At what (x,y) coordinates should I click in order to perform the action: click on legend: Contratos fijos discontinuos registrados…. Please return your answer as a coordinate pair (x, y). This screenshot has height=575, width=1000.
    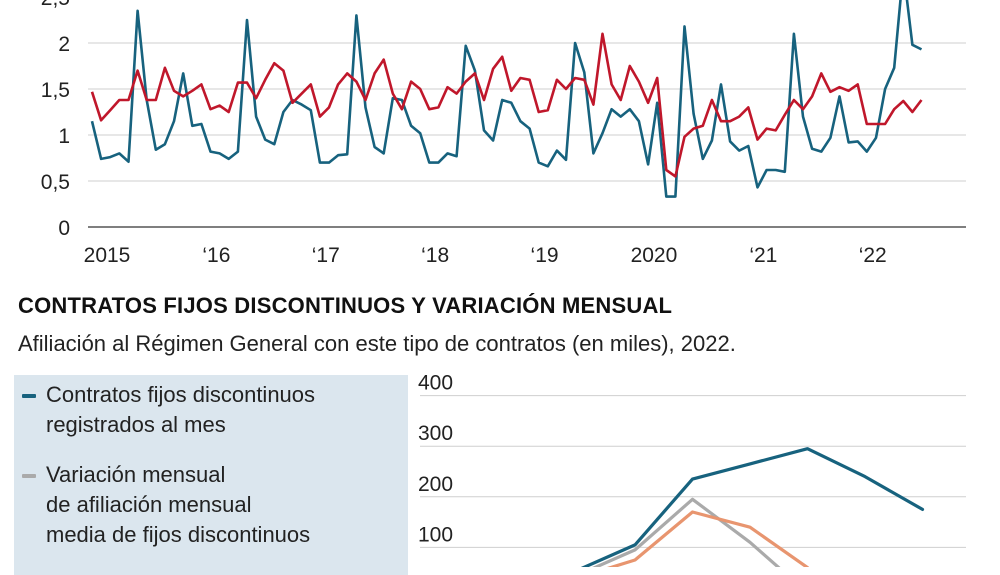
    Looking at the image, I should click on (211, 475).